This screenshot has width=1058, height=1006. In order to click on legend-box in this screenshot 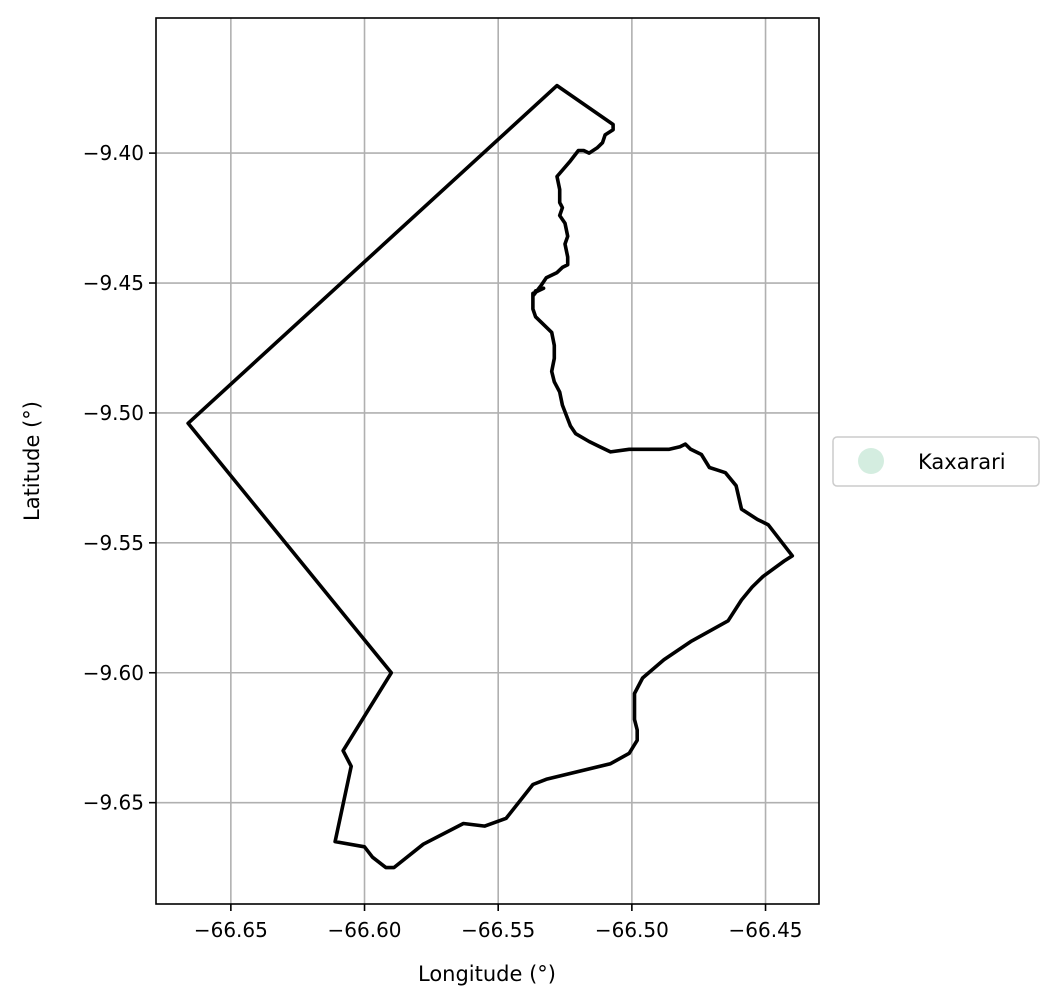, I will do `click(936, 461)`.